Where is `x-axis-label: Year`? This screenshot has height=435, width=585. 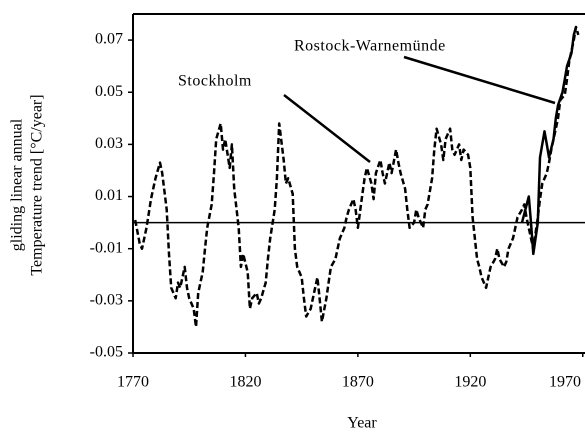
x-axis-label: Year is located at coordinates (362, 423).